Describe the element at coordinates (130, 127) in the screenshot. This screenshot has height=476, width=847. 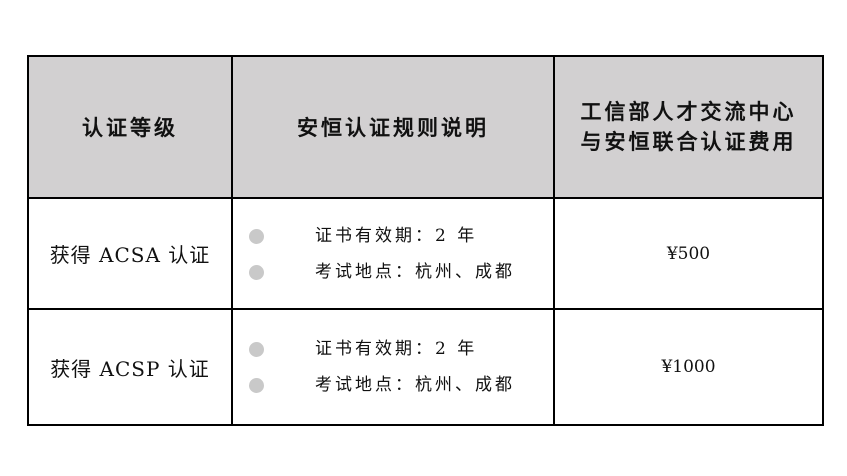
I see `header-level: 认证等级` at that location.